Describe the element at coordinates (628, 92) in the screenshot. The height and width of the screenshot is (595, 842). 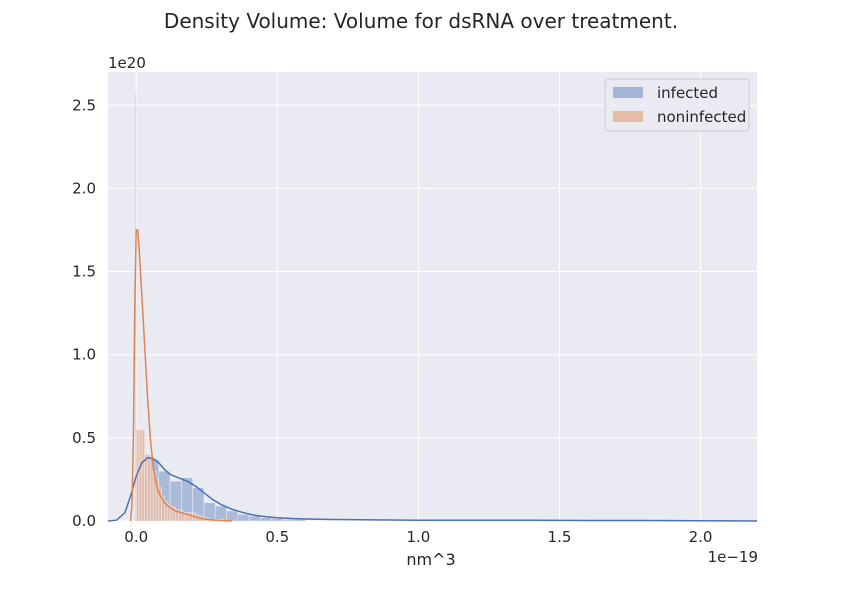
I see `legend-swatch-infected` at that location.